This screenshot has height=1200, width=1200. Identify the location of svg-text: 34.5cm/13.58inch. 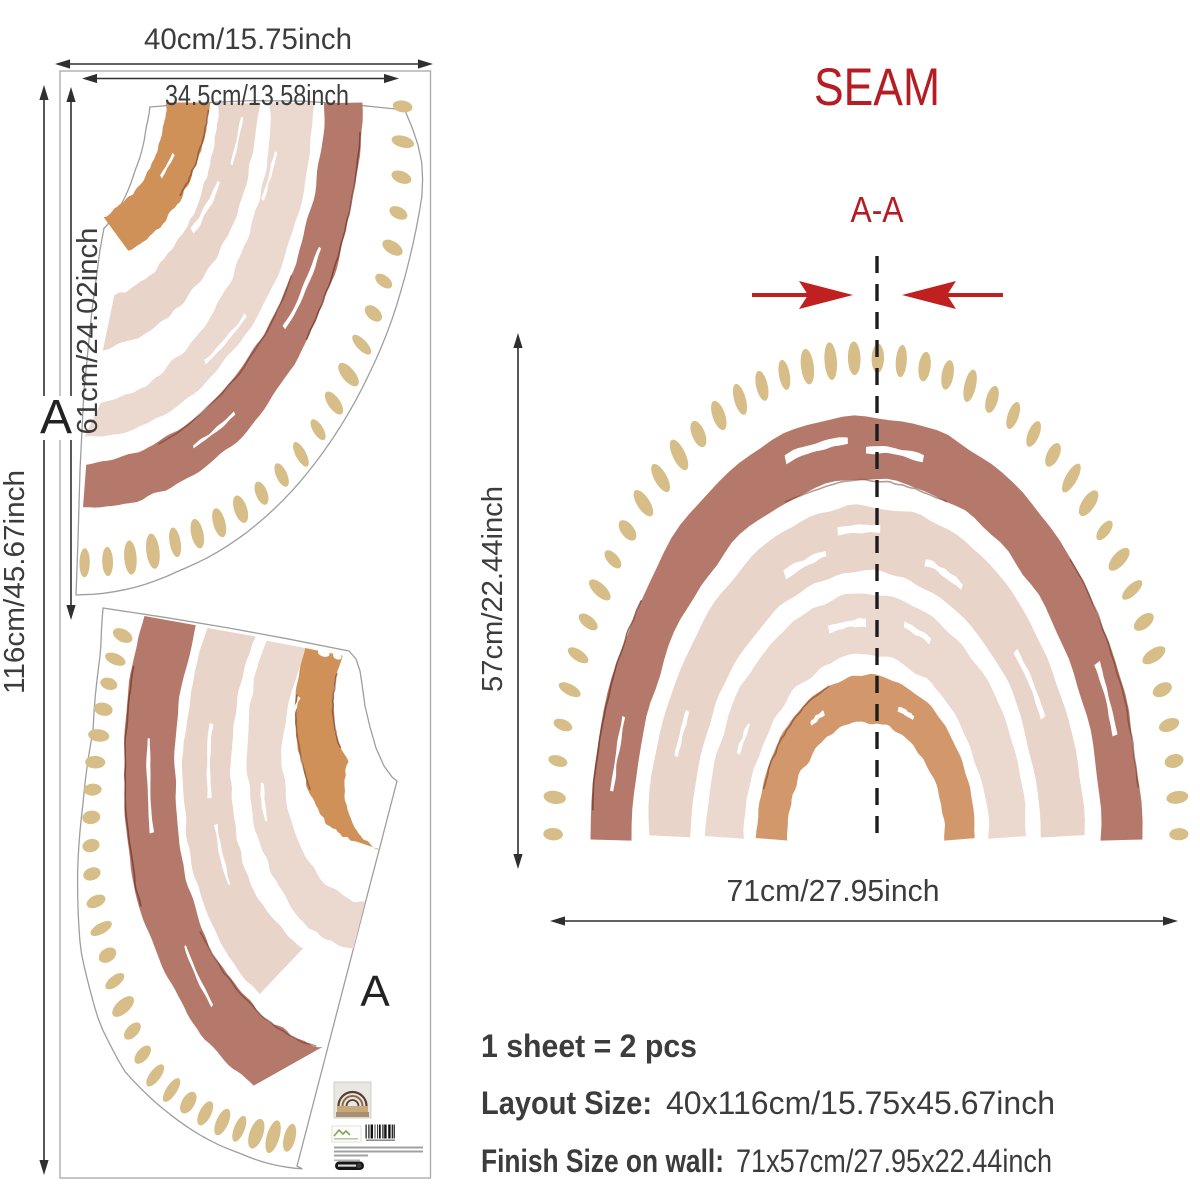
(257, 96).